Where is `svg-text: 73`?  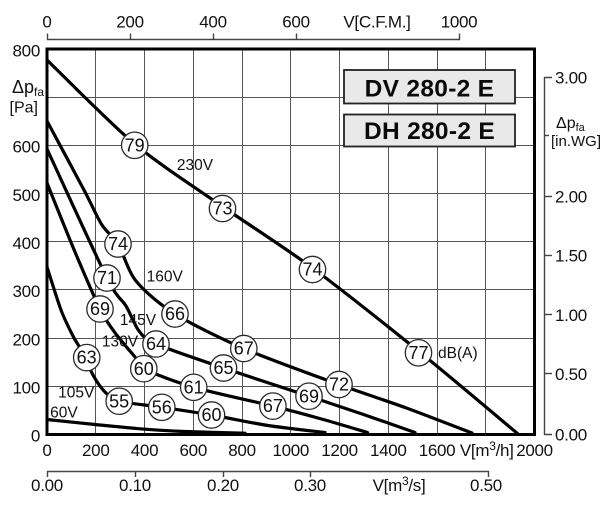
svg-text: 73 is located at coordinates (222, 209).